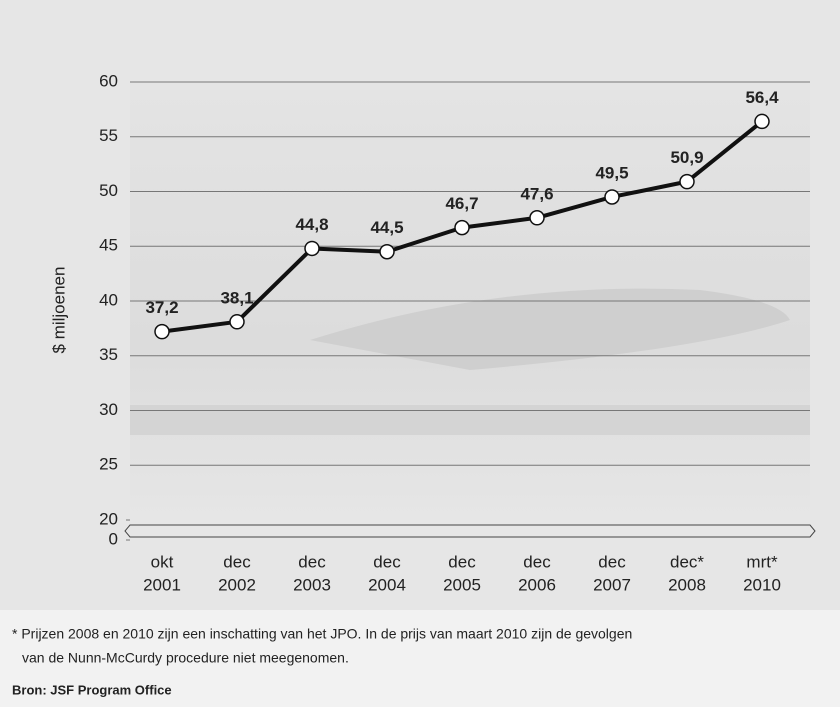  Describe the element at coordinates (420, 658) in the screenshot. I see `footer` at that location.